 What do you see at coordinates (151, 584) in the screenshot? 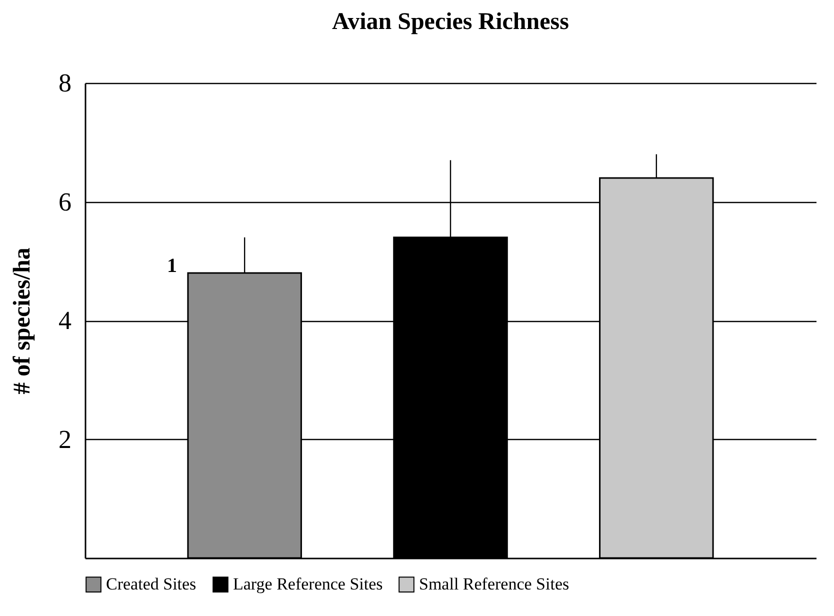
I see `legend-label: Created Sites` at bounding box center [151, 584].